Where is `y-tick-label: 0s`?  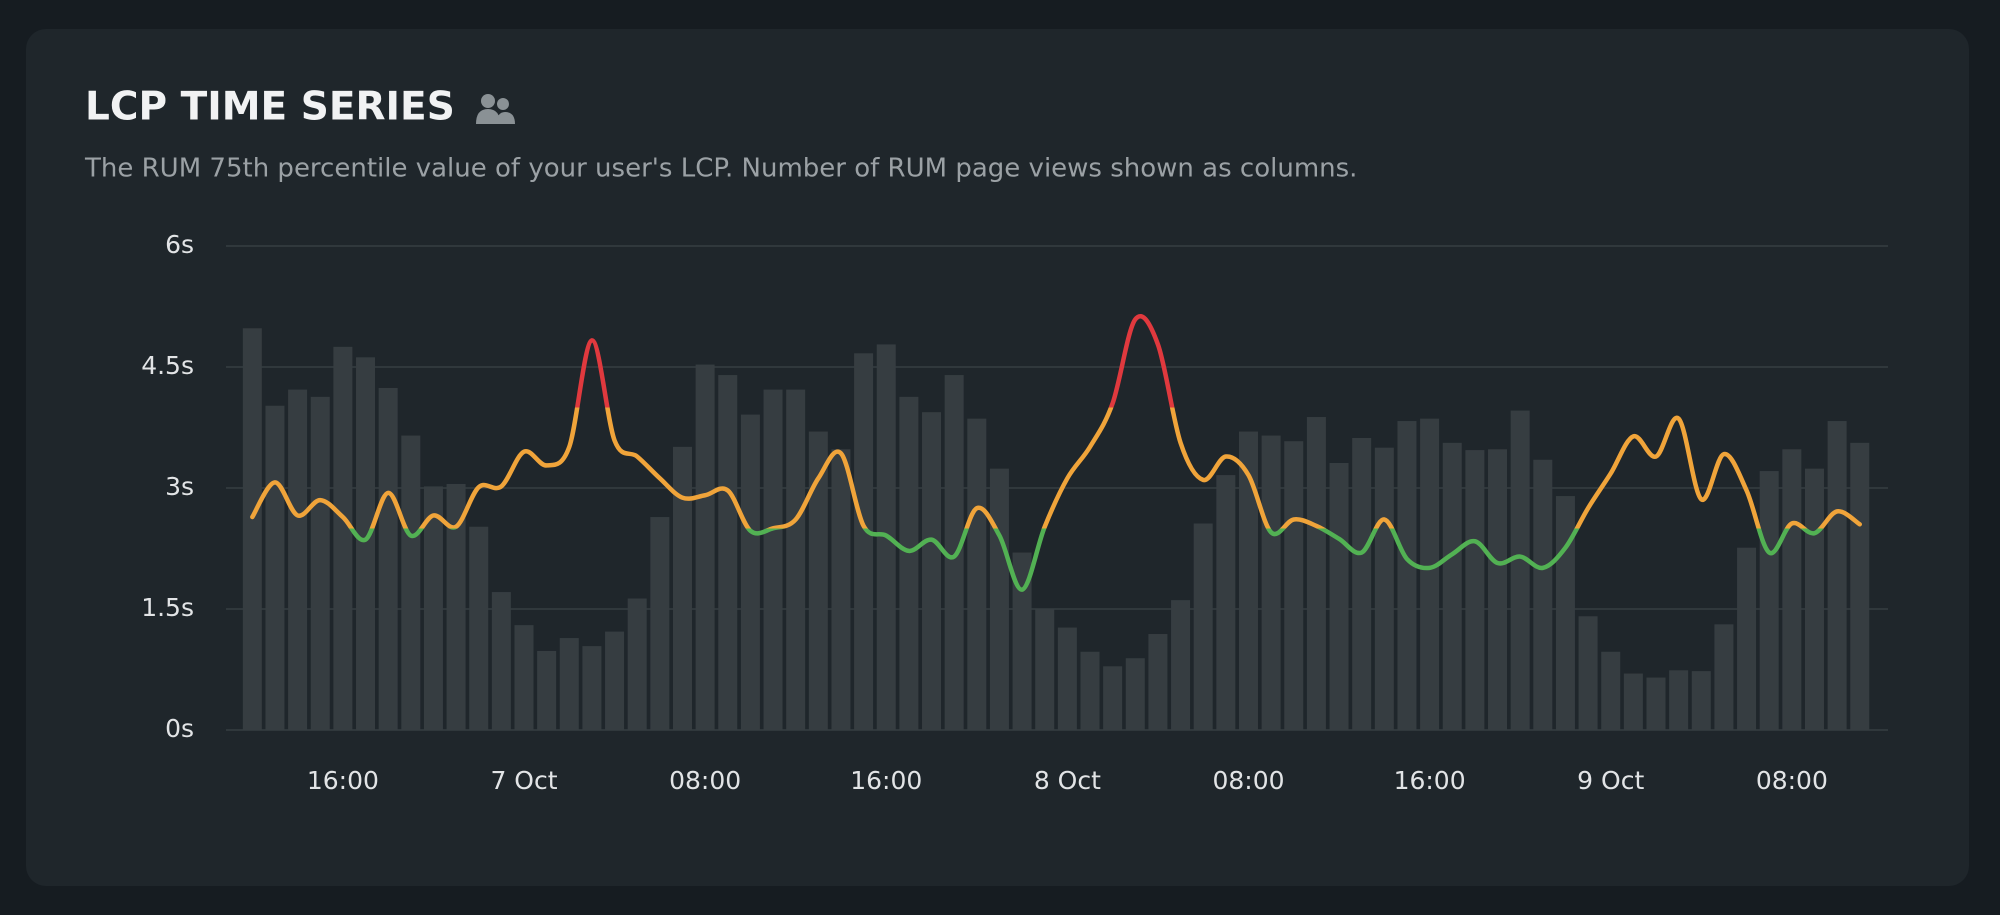
y-tick-label: 0s is located at coordinates (179, 728).